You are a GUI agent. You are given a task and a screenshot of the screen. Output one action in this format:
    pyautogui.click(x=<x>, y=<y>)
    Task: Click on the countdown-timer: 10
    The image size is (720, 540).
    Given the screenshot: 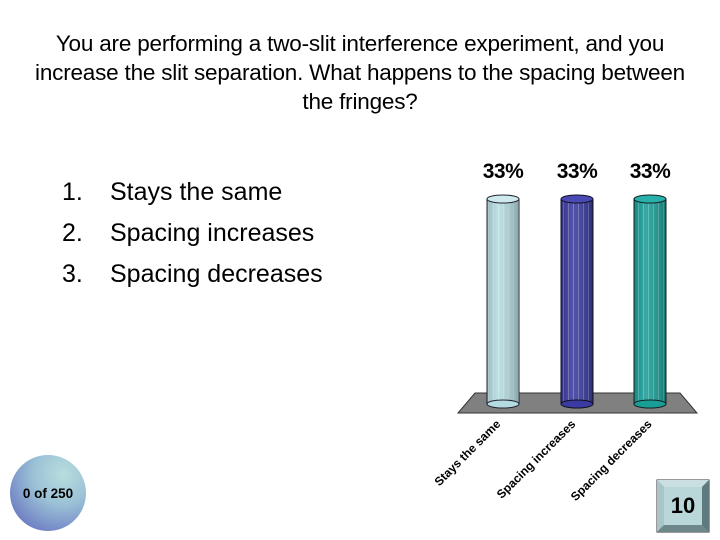 What is the action you would take?
    pyautogui.click(x=683, y=505)
    